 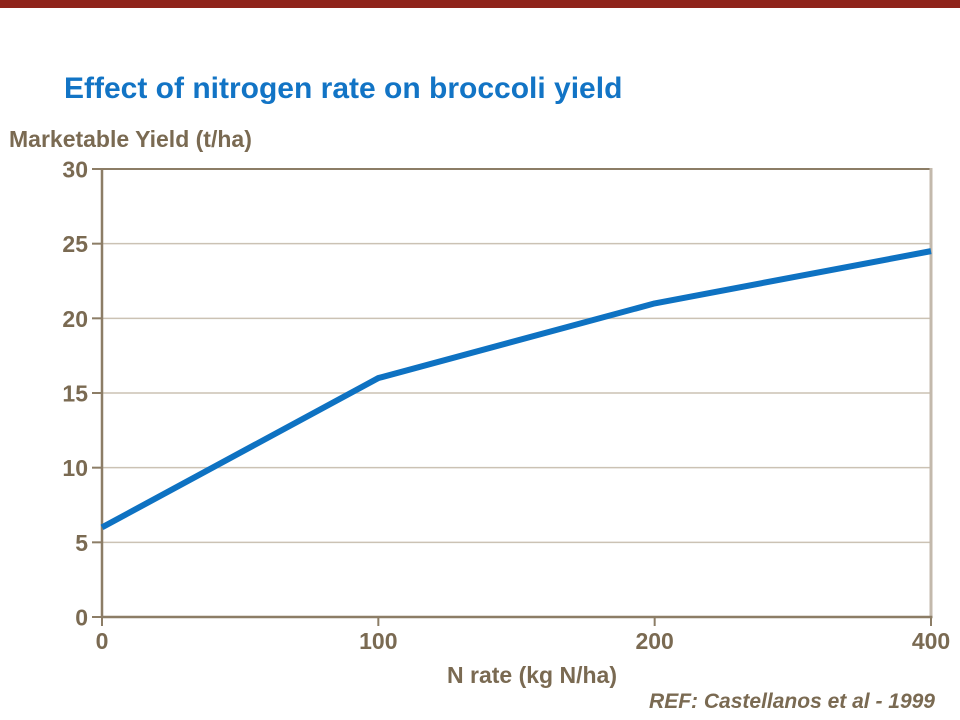 What do you see at coordinates (75, 170) in the screenshot?
I see `y-tick-label: 30` at bounding box center [75, 170].